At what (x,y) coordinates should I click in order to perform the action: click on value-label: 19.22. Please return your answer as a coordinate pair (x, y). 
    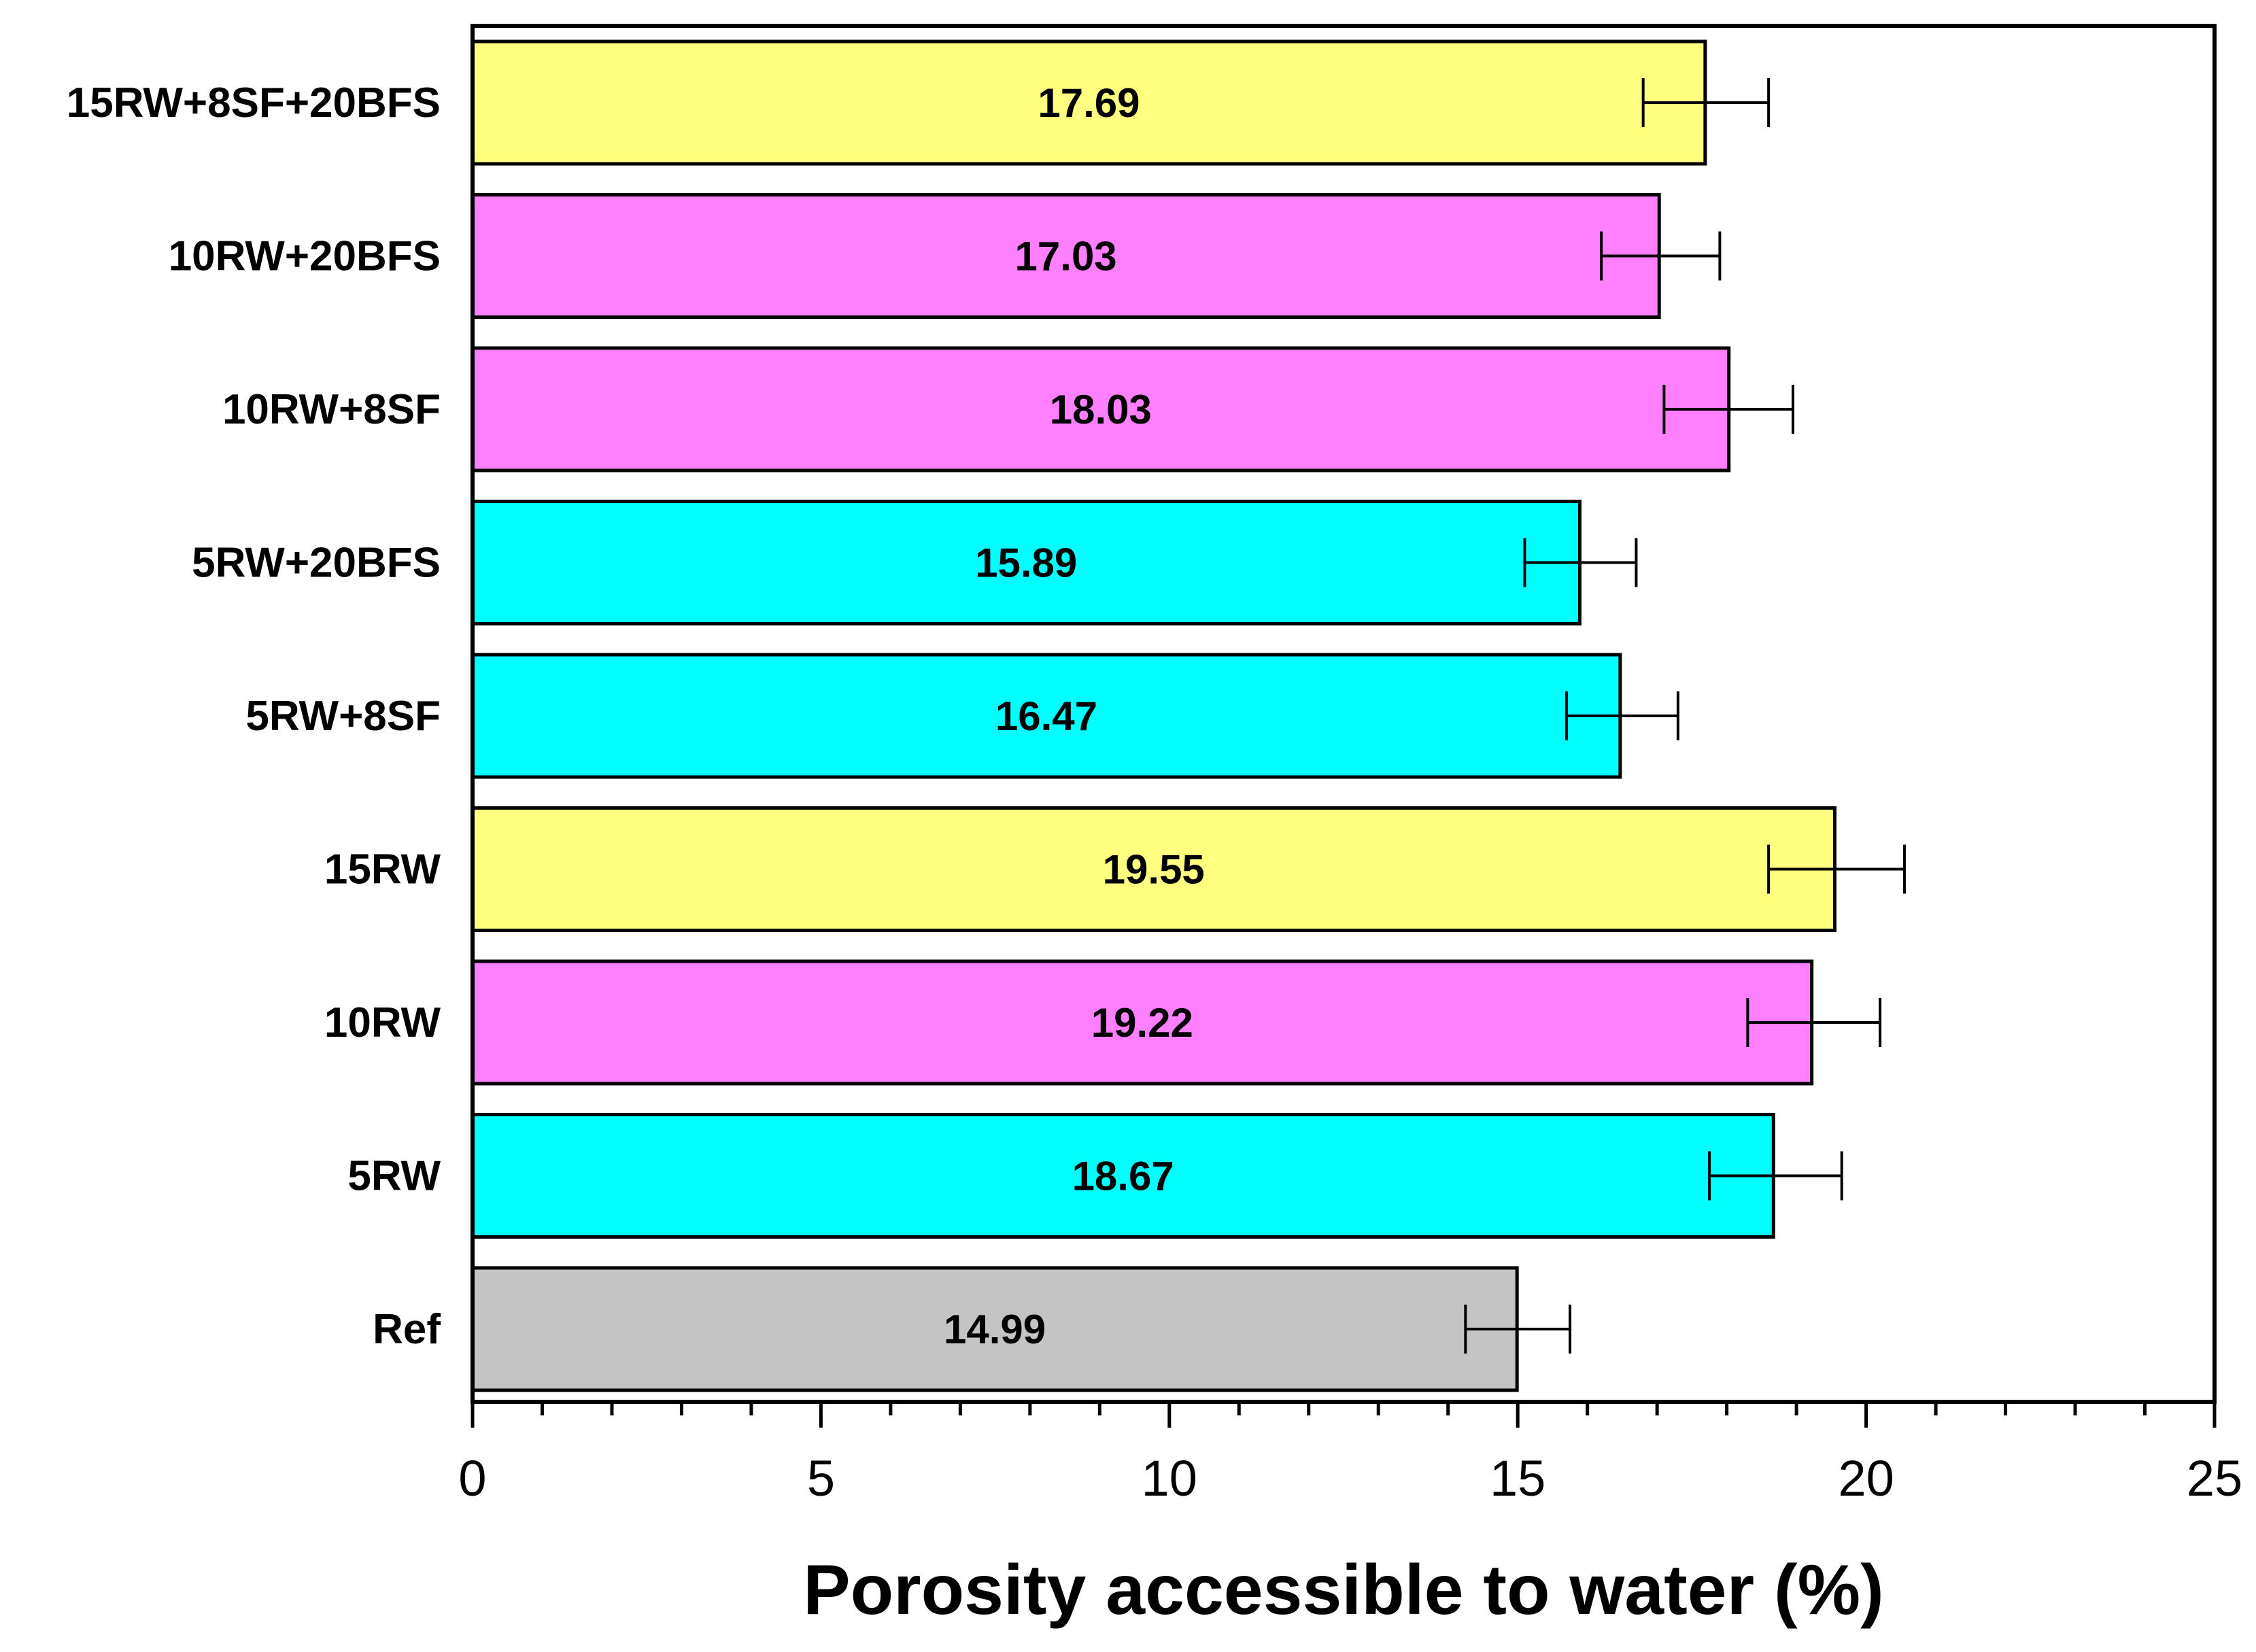
    Looking at the image, I should click on (1142, 1023).